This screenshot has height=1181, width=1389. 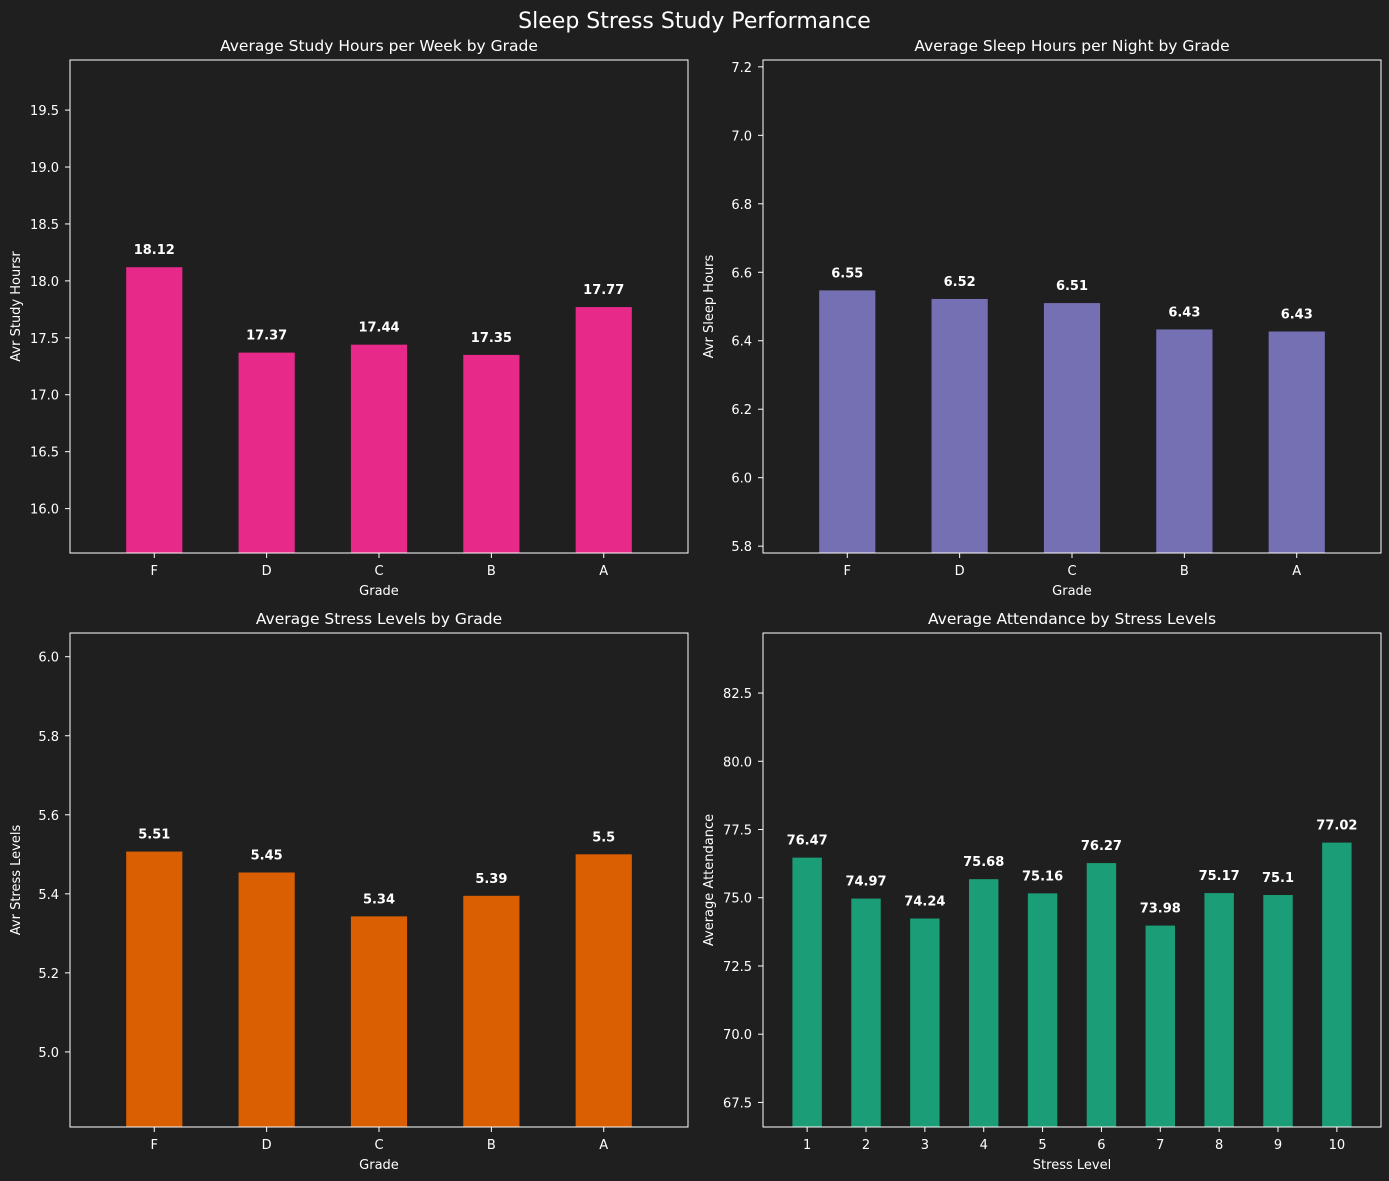 I want to click on x-tick-label: 9, so click(x=1278, y=1145).